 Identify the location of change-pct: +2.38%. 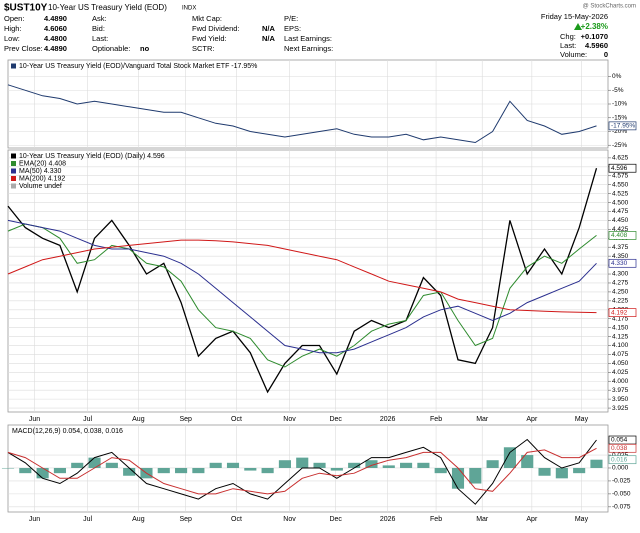
(594, 26).